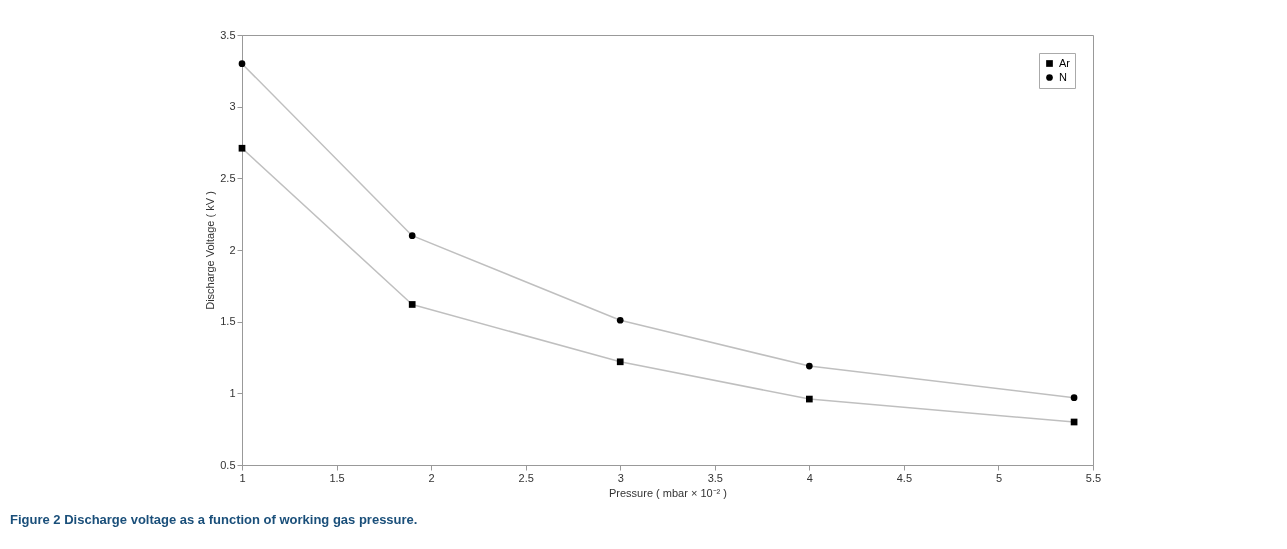 The image size is (1287, 549). I want to click on x-tick-label: 3.5, so click(715, 477).